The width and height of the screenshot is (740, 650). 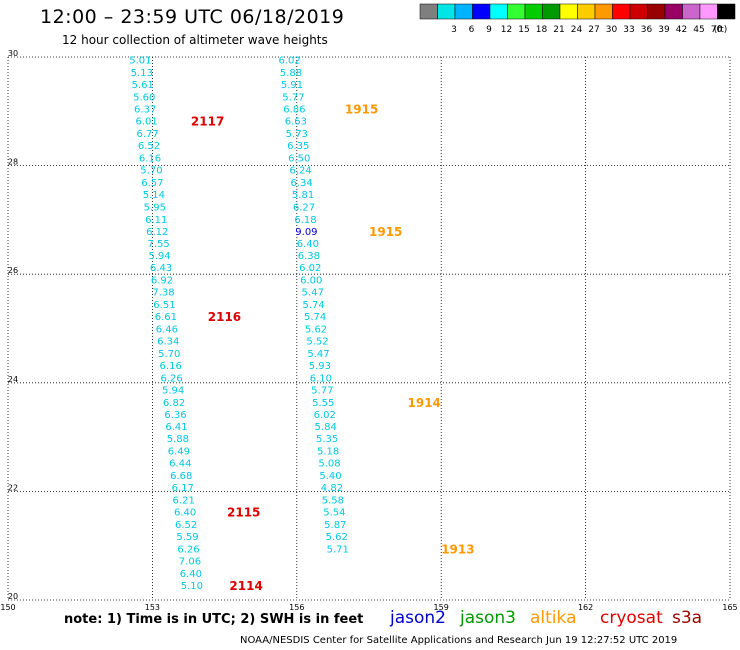 I want to click on legend-swatch, so click(x=726, y=11).